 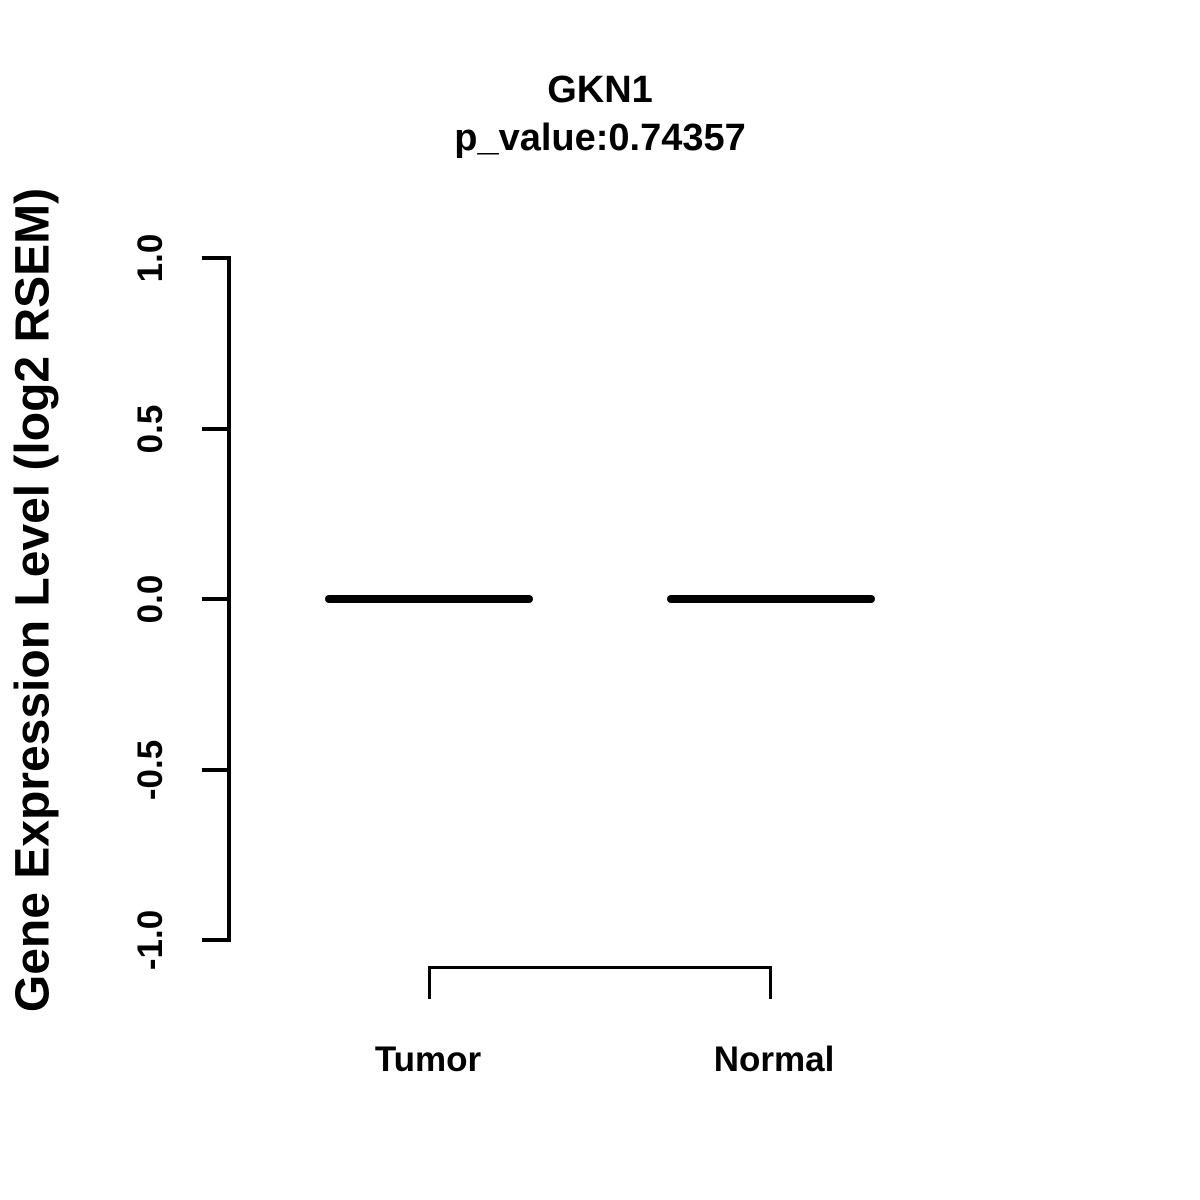 I want to click on chart-title: GKN1, so click(x=600, y=90).